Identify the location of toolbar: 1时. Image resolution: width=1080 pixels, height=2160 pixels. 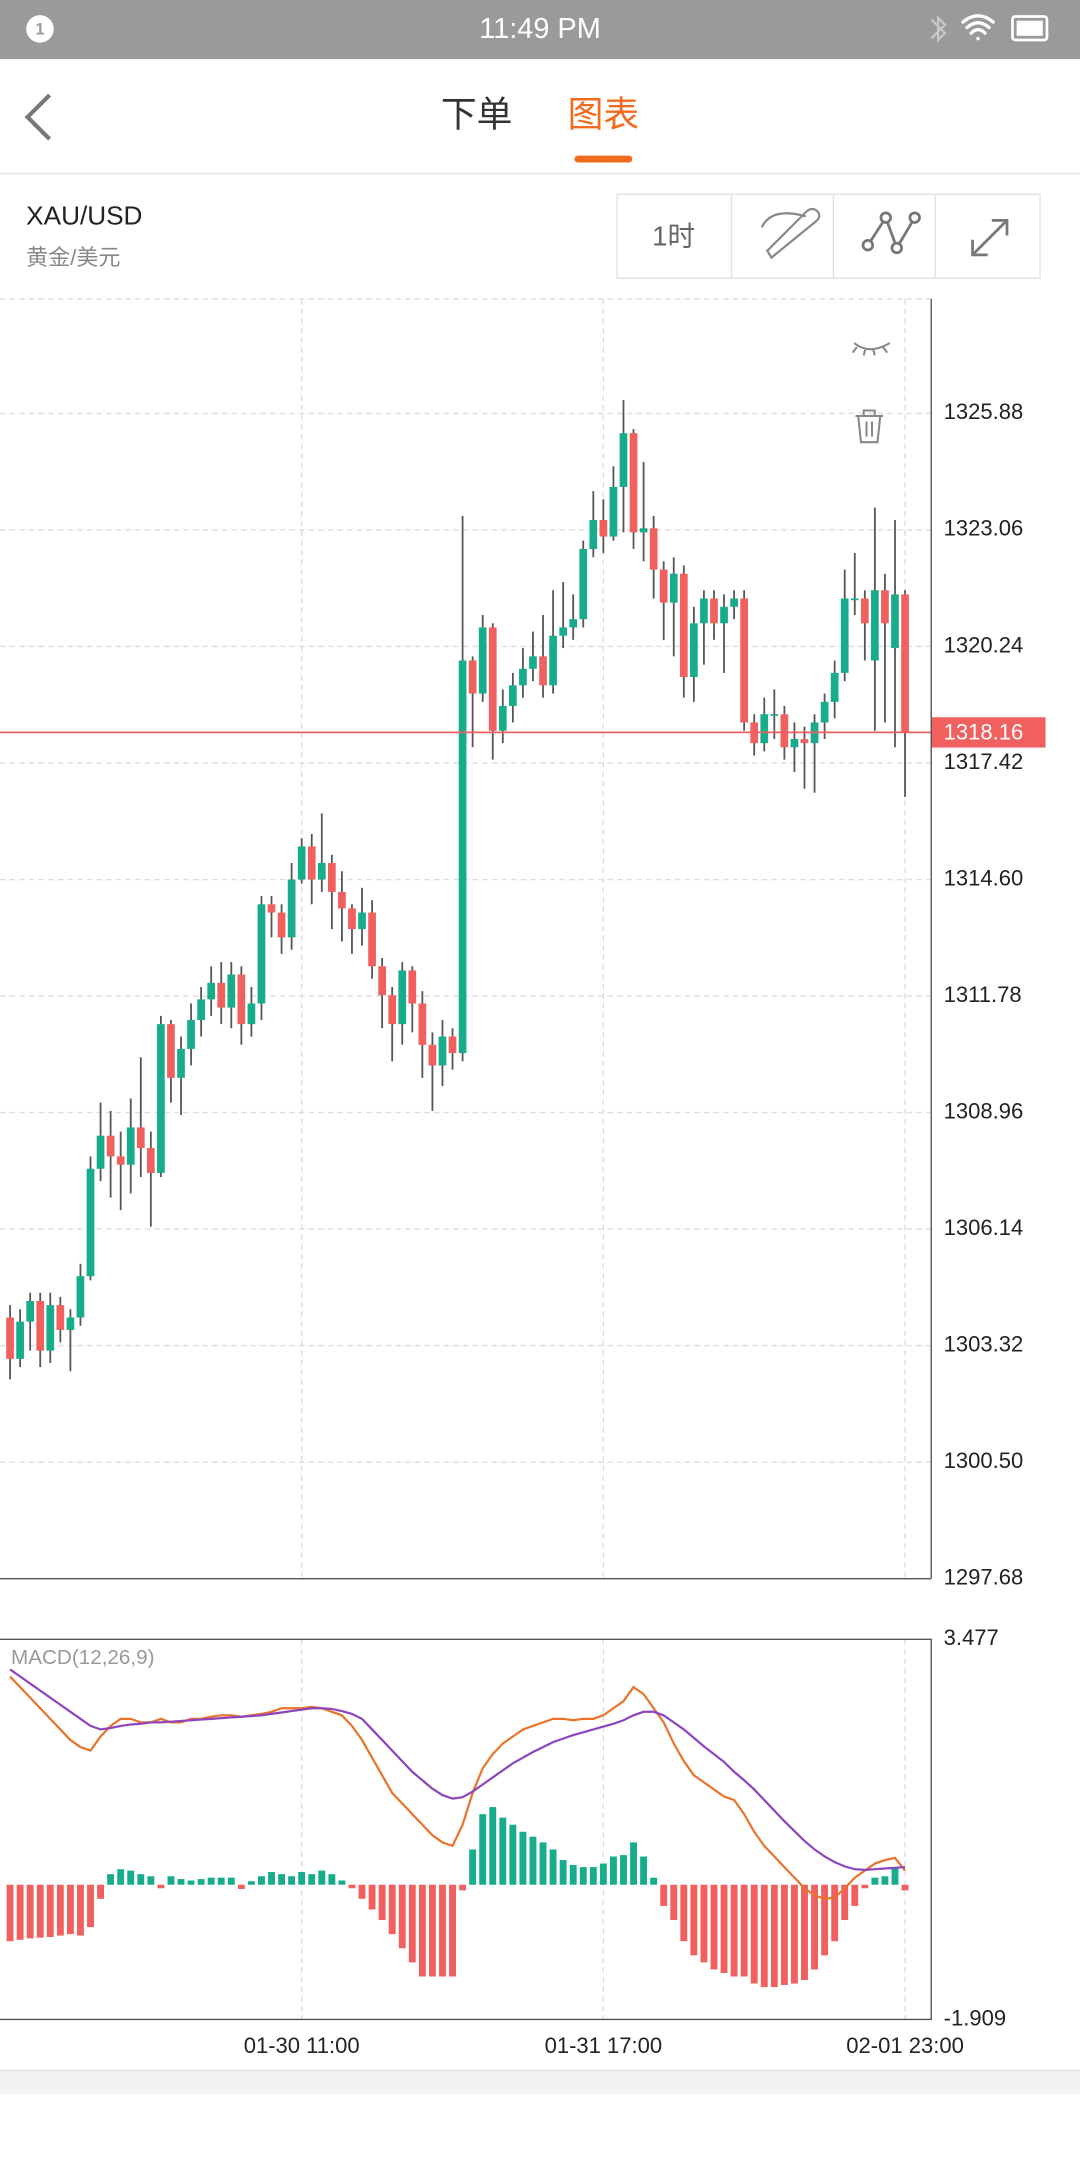
(828, 236).